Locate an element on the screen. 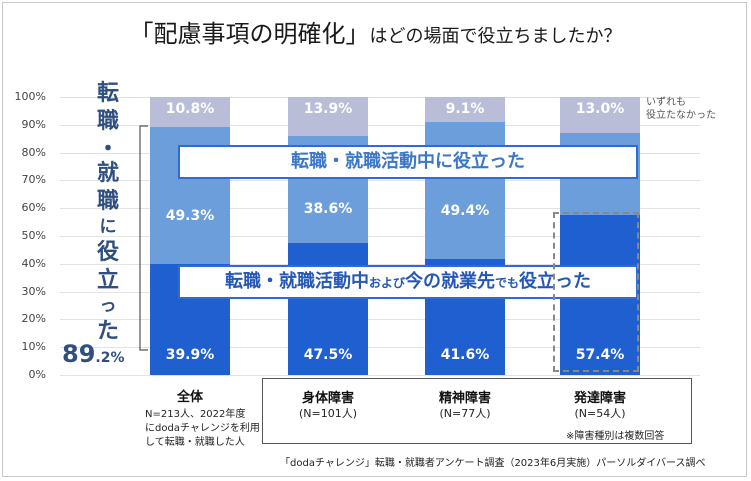  legend-none: いずれも 役立たなかった is located at coordinates (681, 109).